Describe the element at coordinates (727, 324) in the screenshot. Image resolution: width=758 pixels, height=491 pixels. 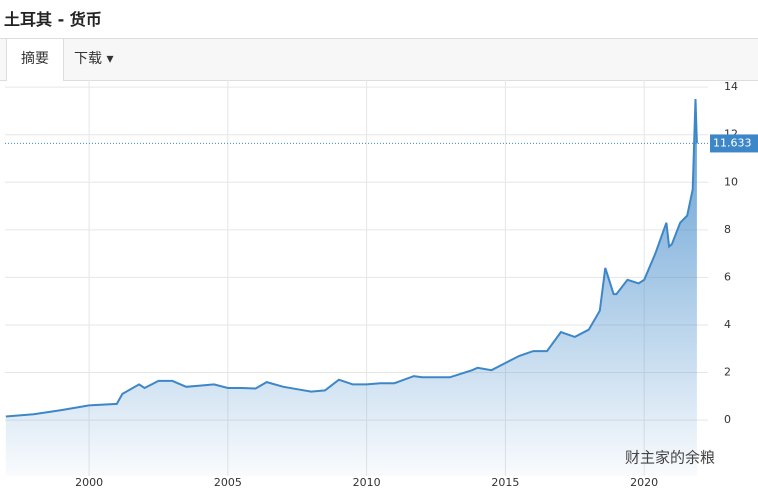
I see `y-tick-label: 4` at that location.